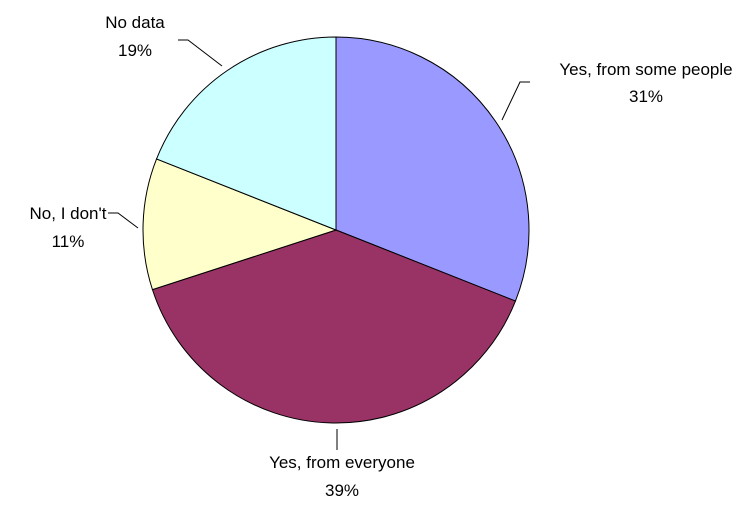 This screenshot has height=518, width=753. What do you see at coordinates (516, 101) in the screenshot?
I see `leader-line-yes-some` at bounding box center [516, 101].